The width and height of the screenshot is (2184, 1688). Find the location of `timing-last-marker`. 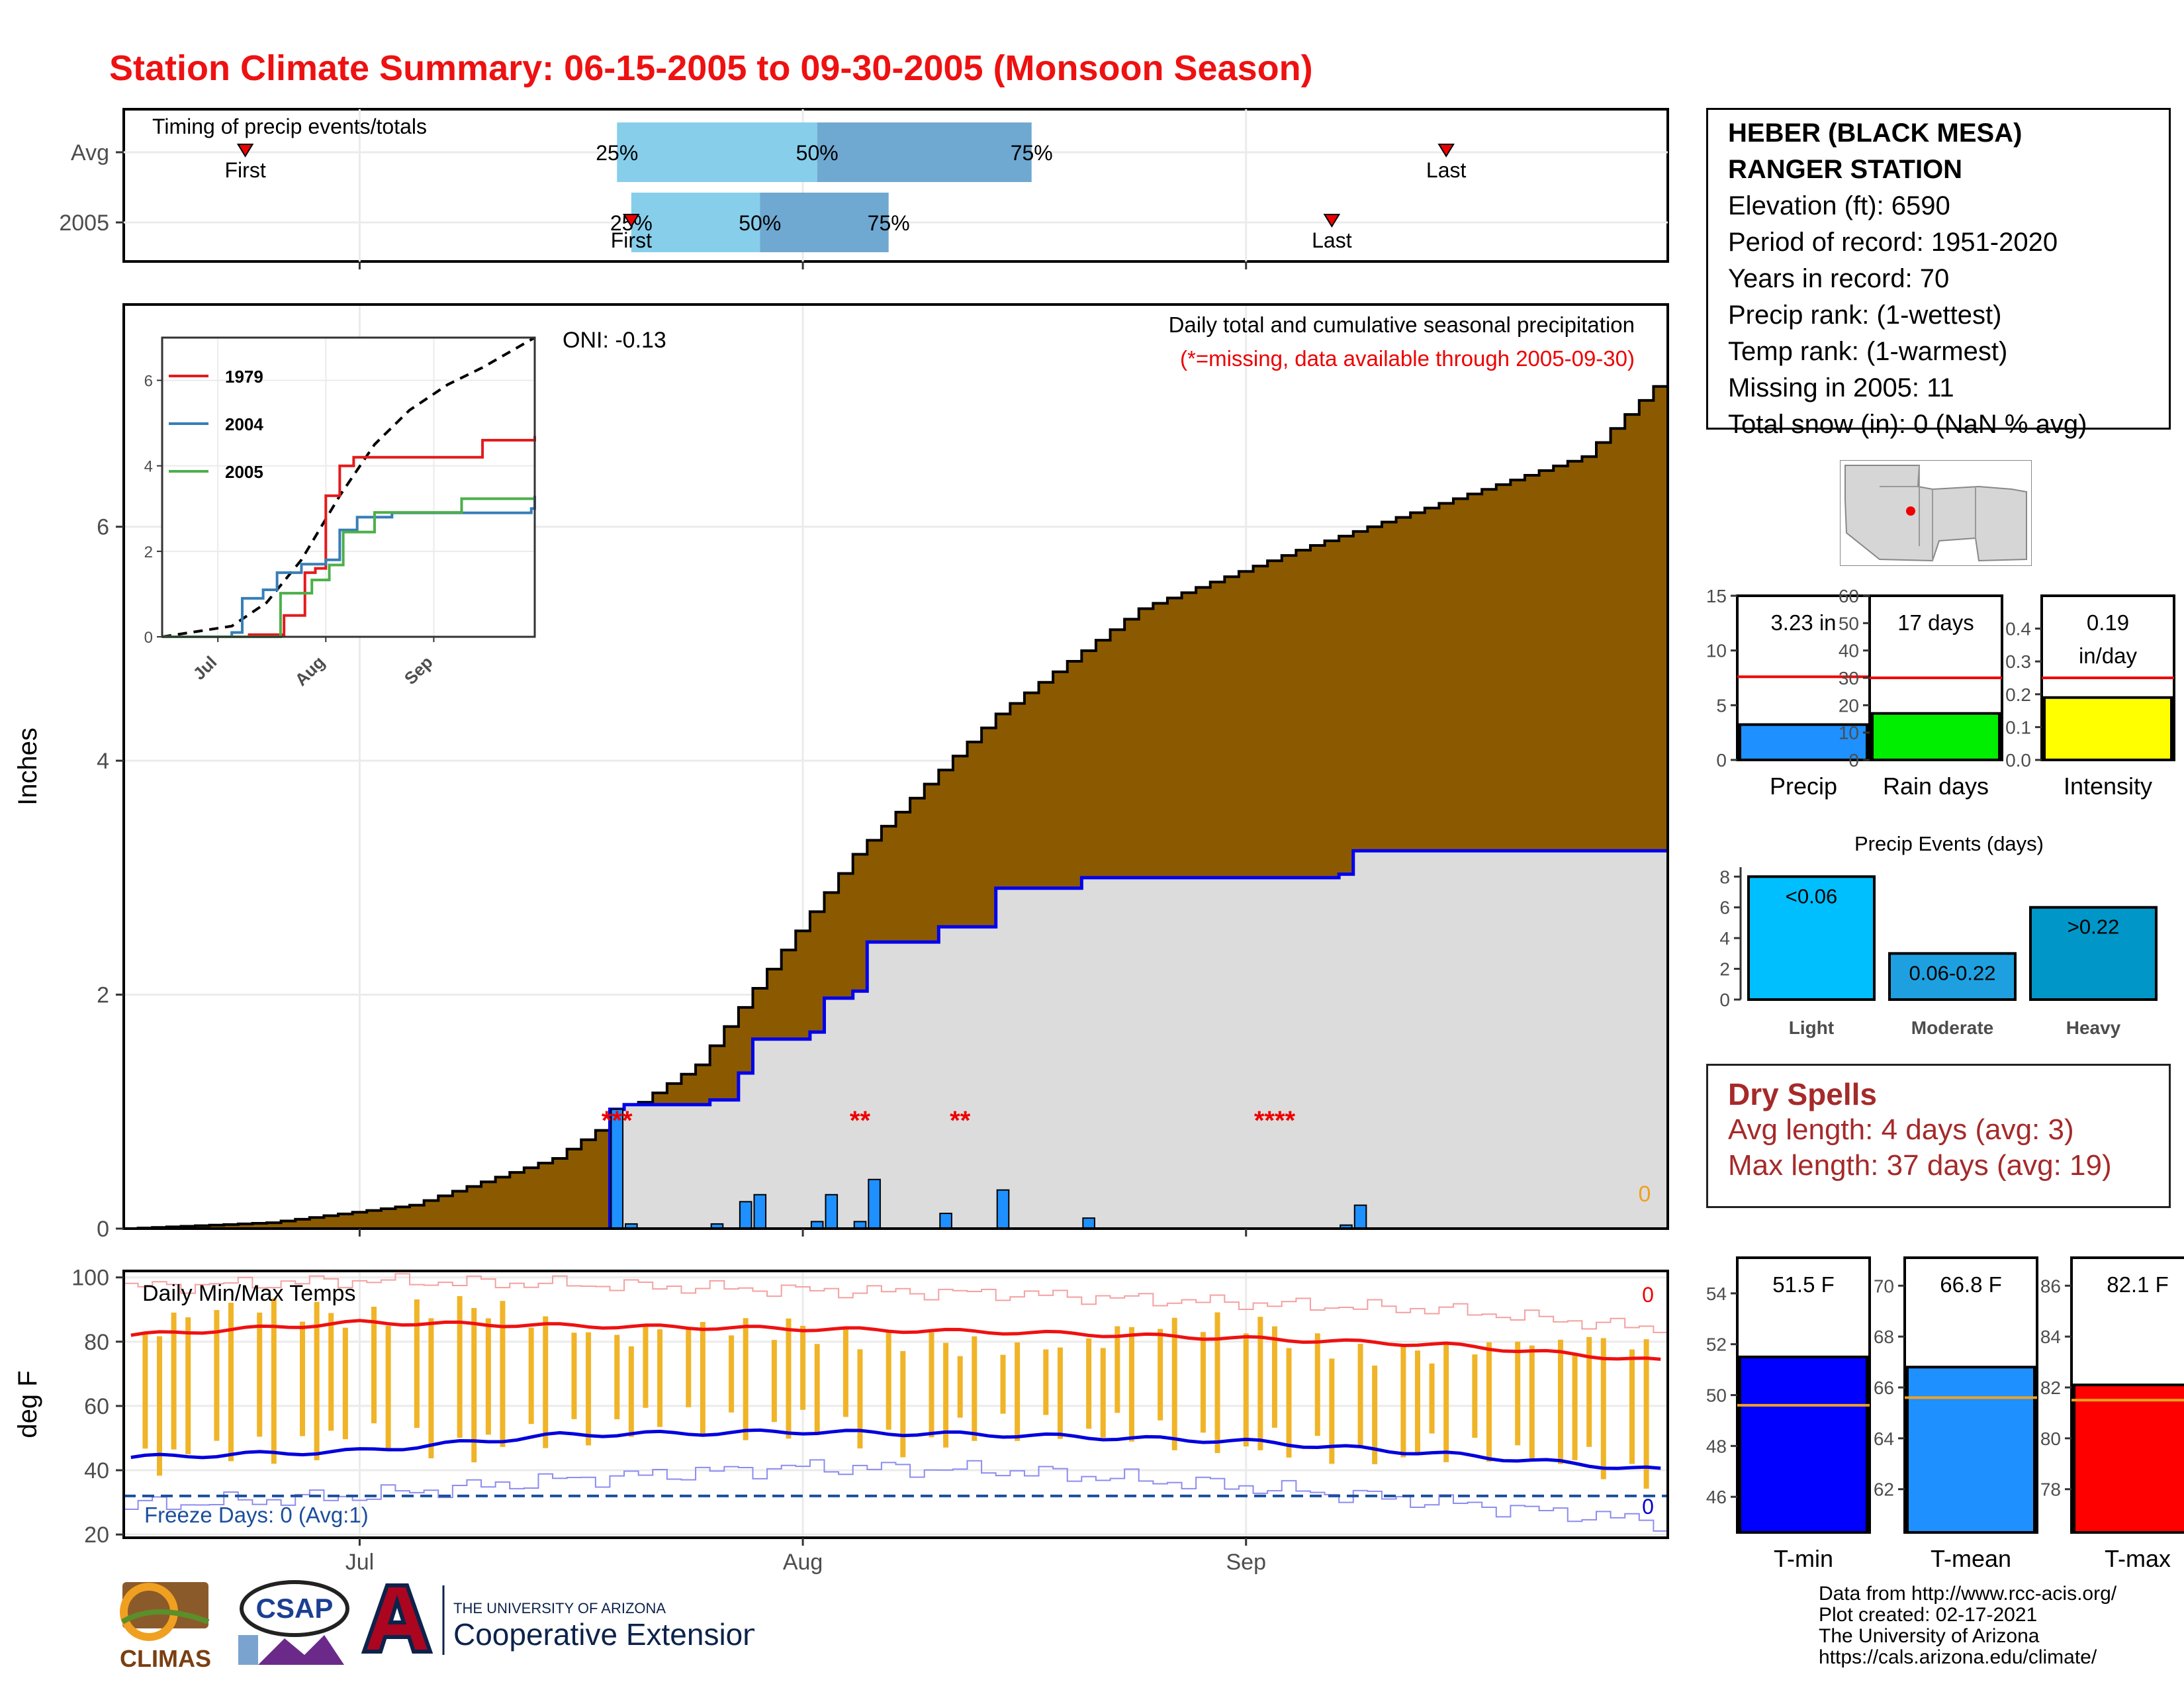

timing-last-marker is located at coordinates (1446, 151).